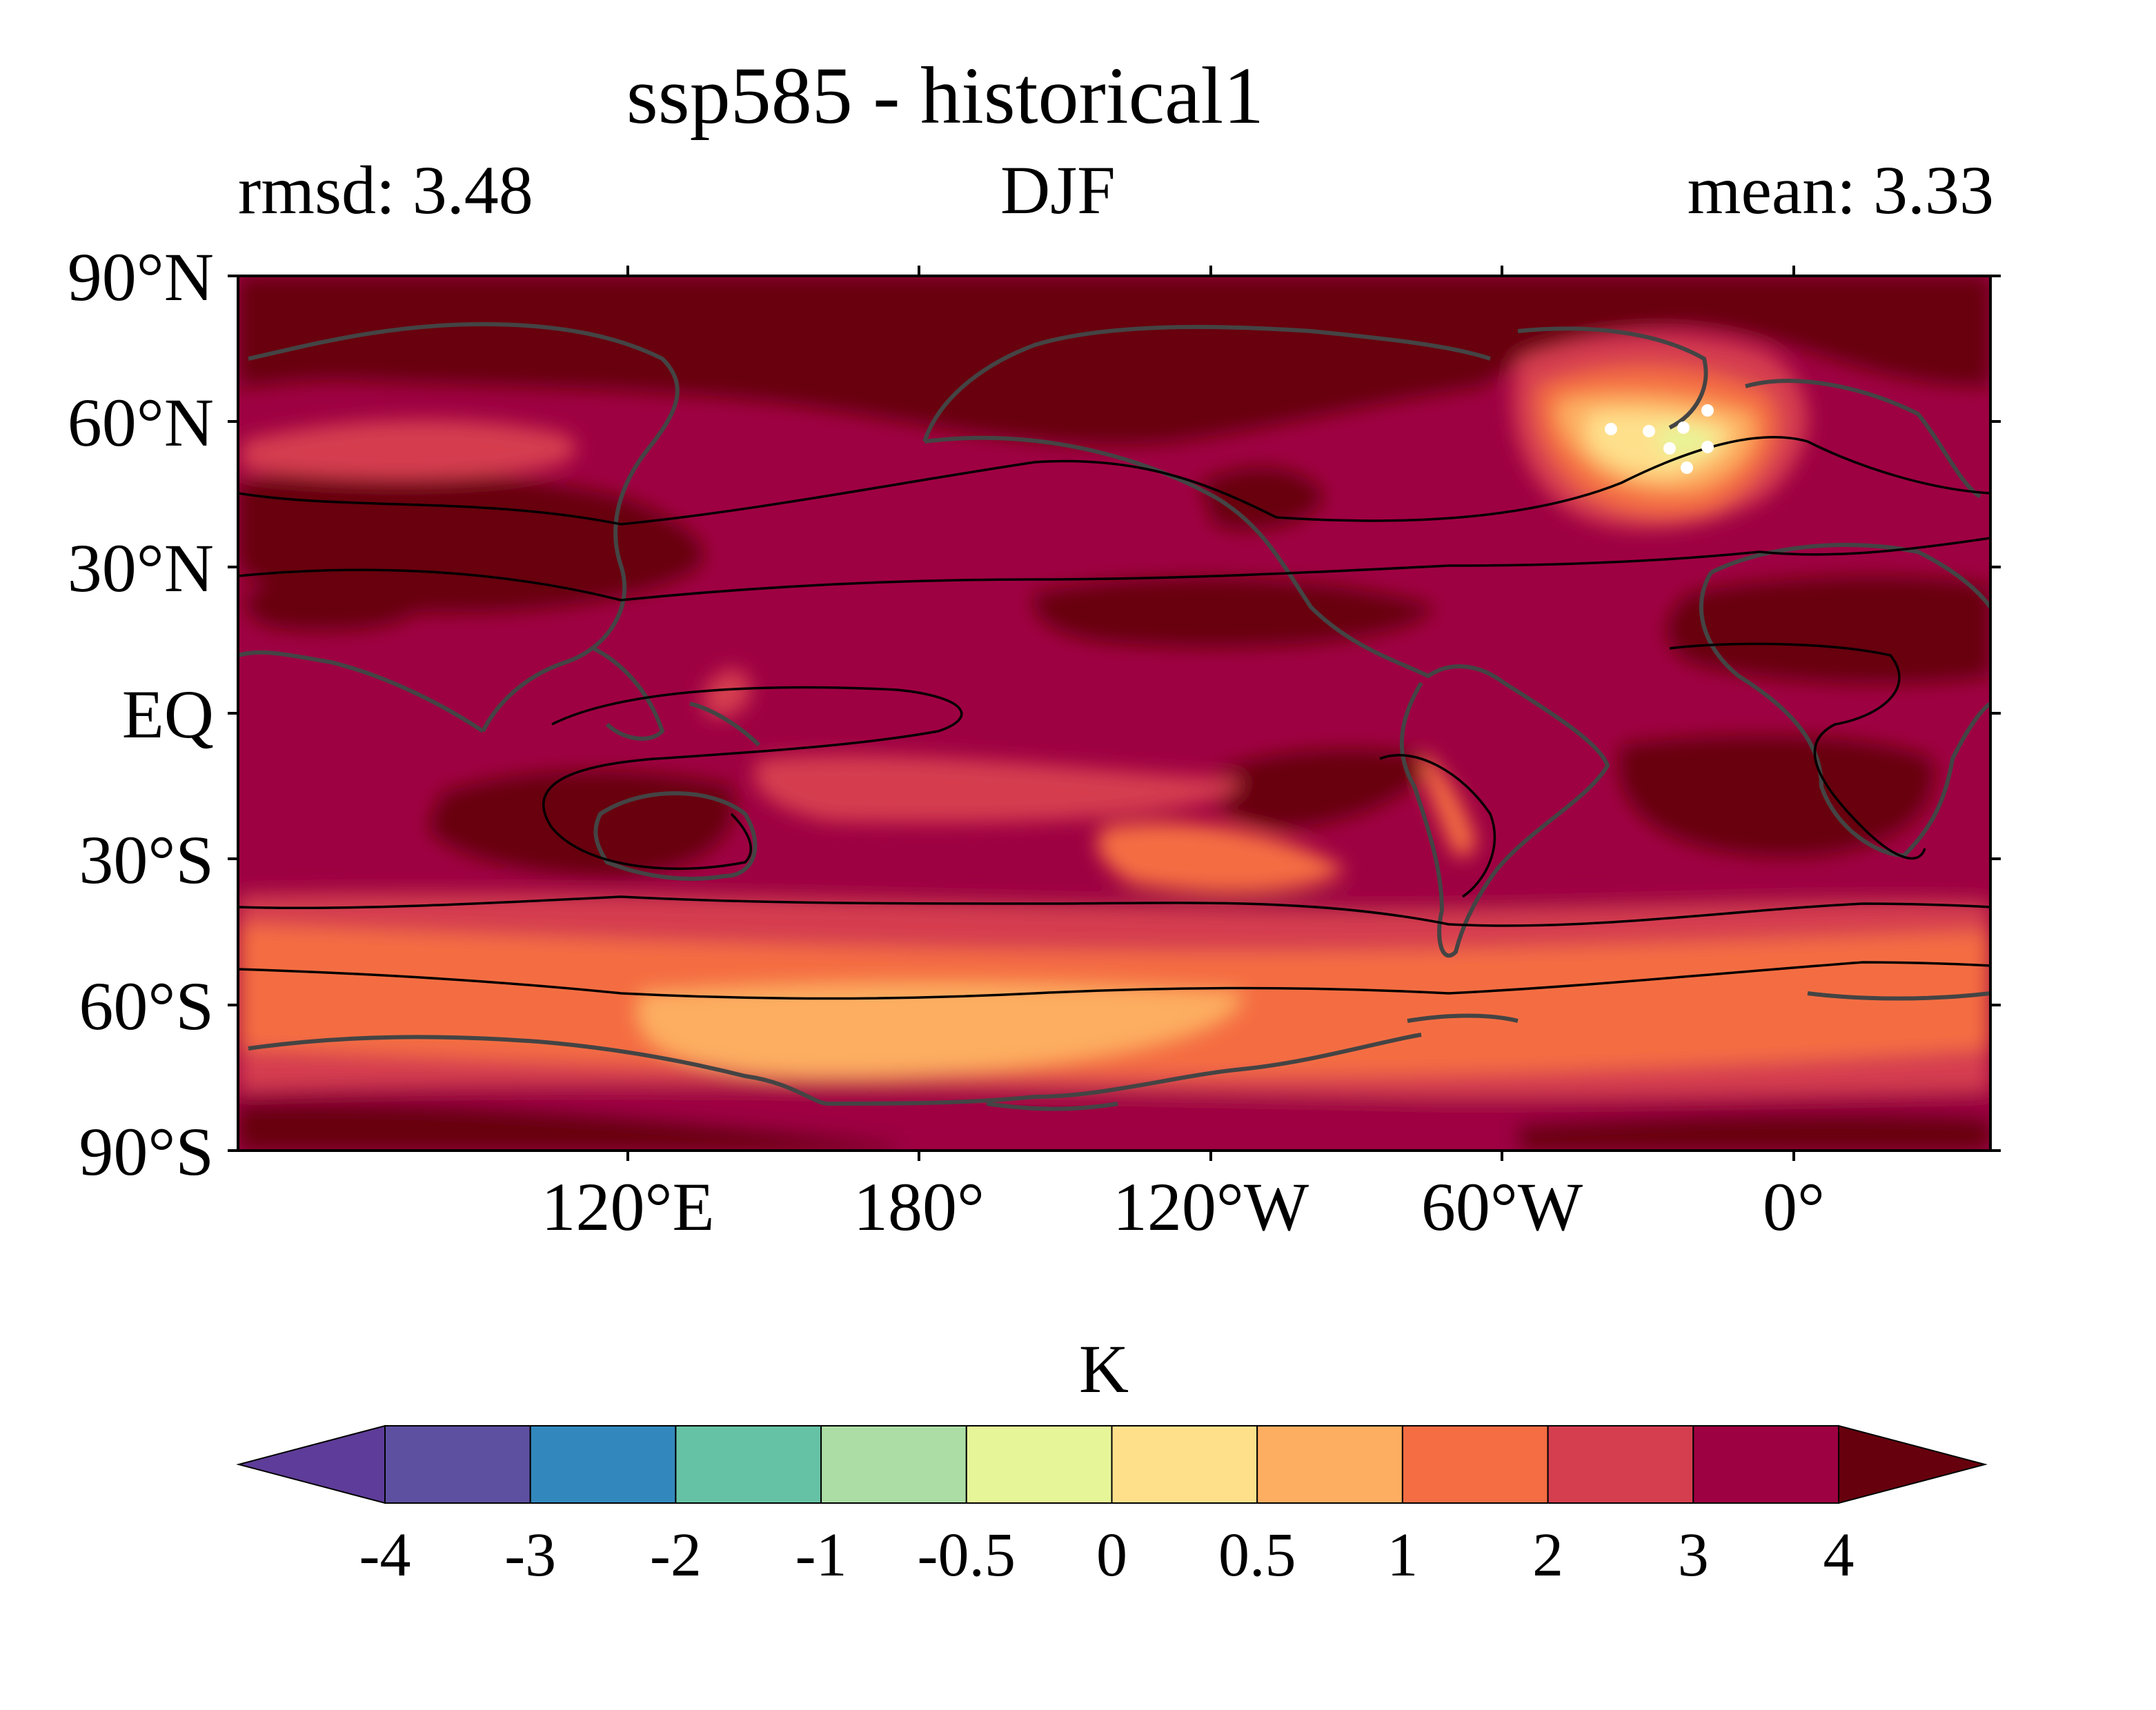 The height and width of the screenshot is (1710, 2156). I want to click on colorbar-extend-high, so click(1913, 1464).